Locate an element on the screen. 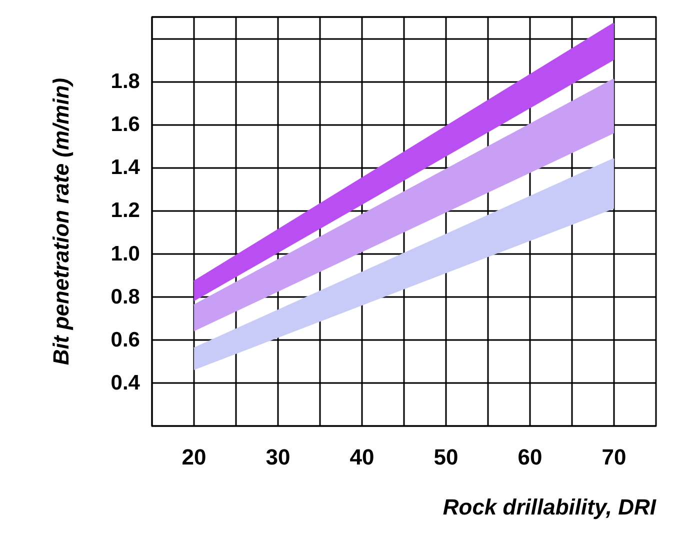  x-tick-label: 60 is located at coordinates (530, 457).